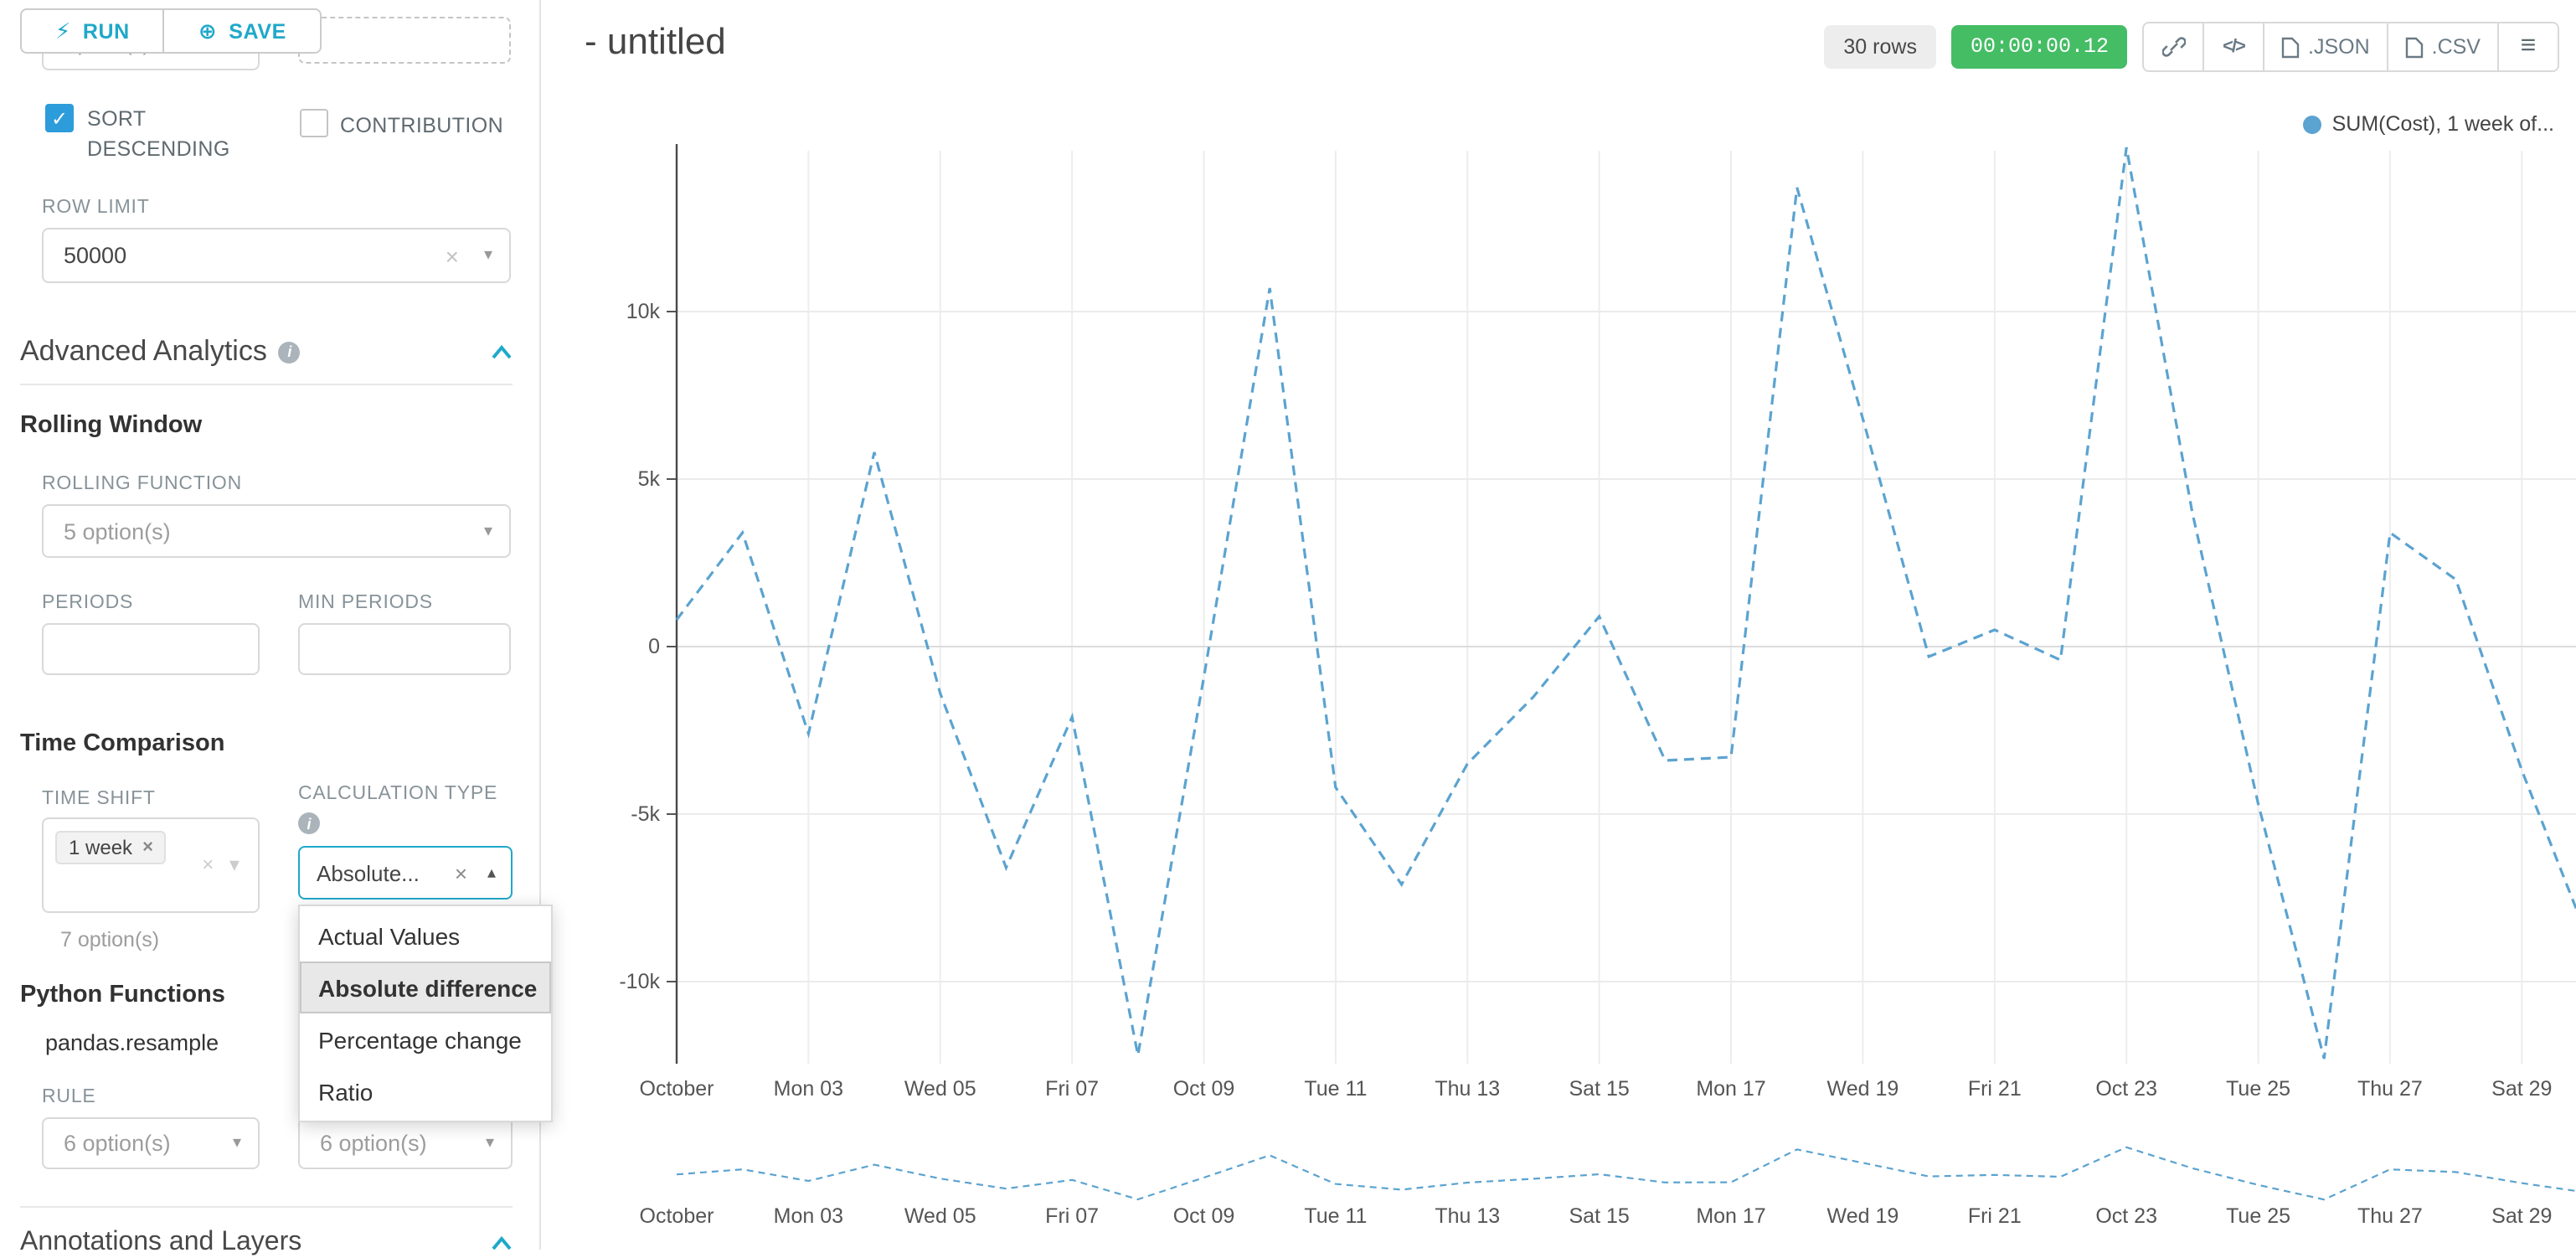 This screenshot has width=2576, height=1258. Describe the element at coordinates (389, 935) in the screenshot. I see `calculation-type-option: Actual Values` at that location.